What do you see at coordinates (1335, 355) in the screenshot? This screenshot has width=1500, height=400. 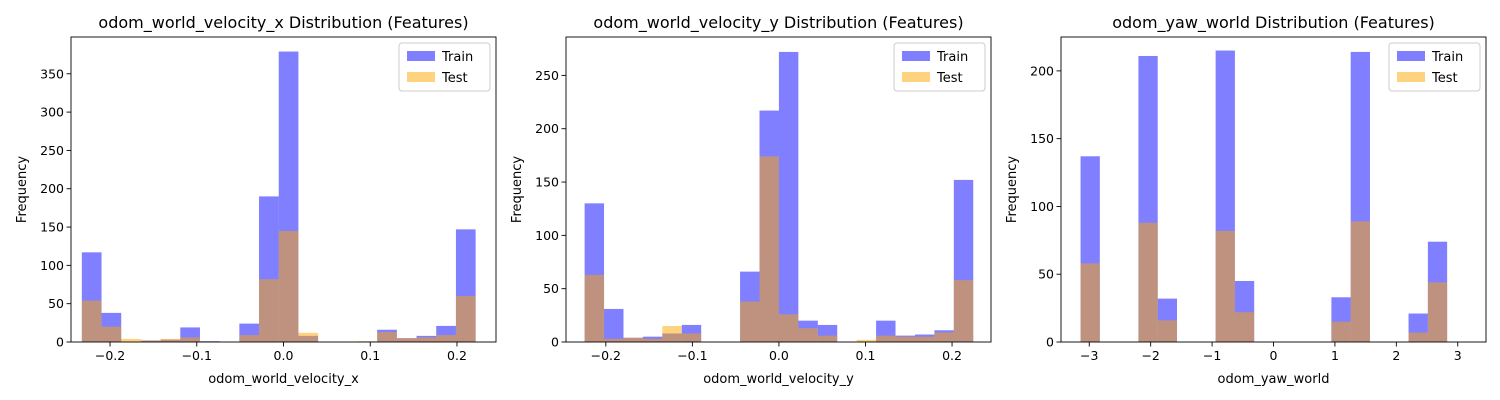 I see `x-tick-label: 1` at bounding box center [1335, 355].